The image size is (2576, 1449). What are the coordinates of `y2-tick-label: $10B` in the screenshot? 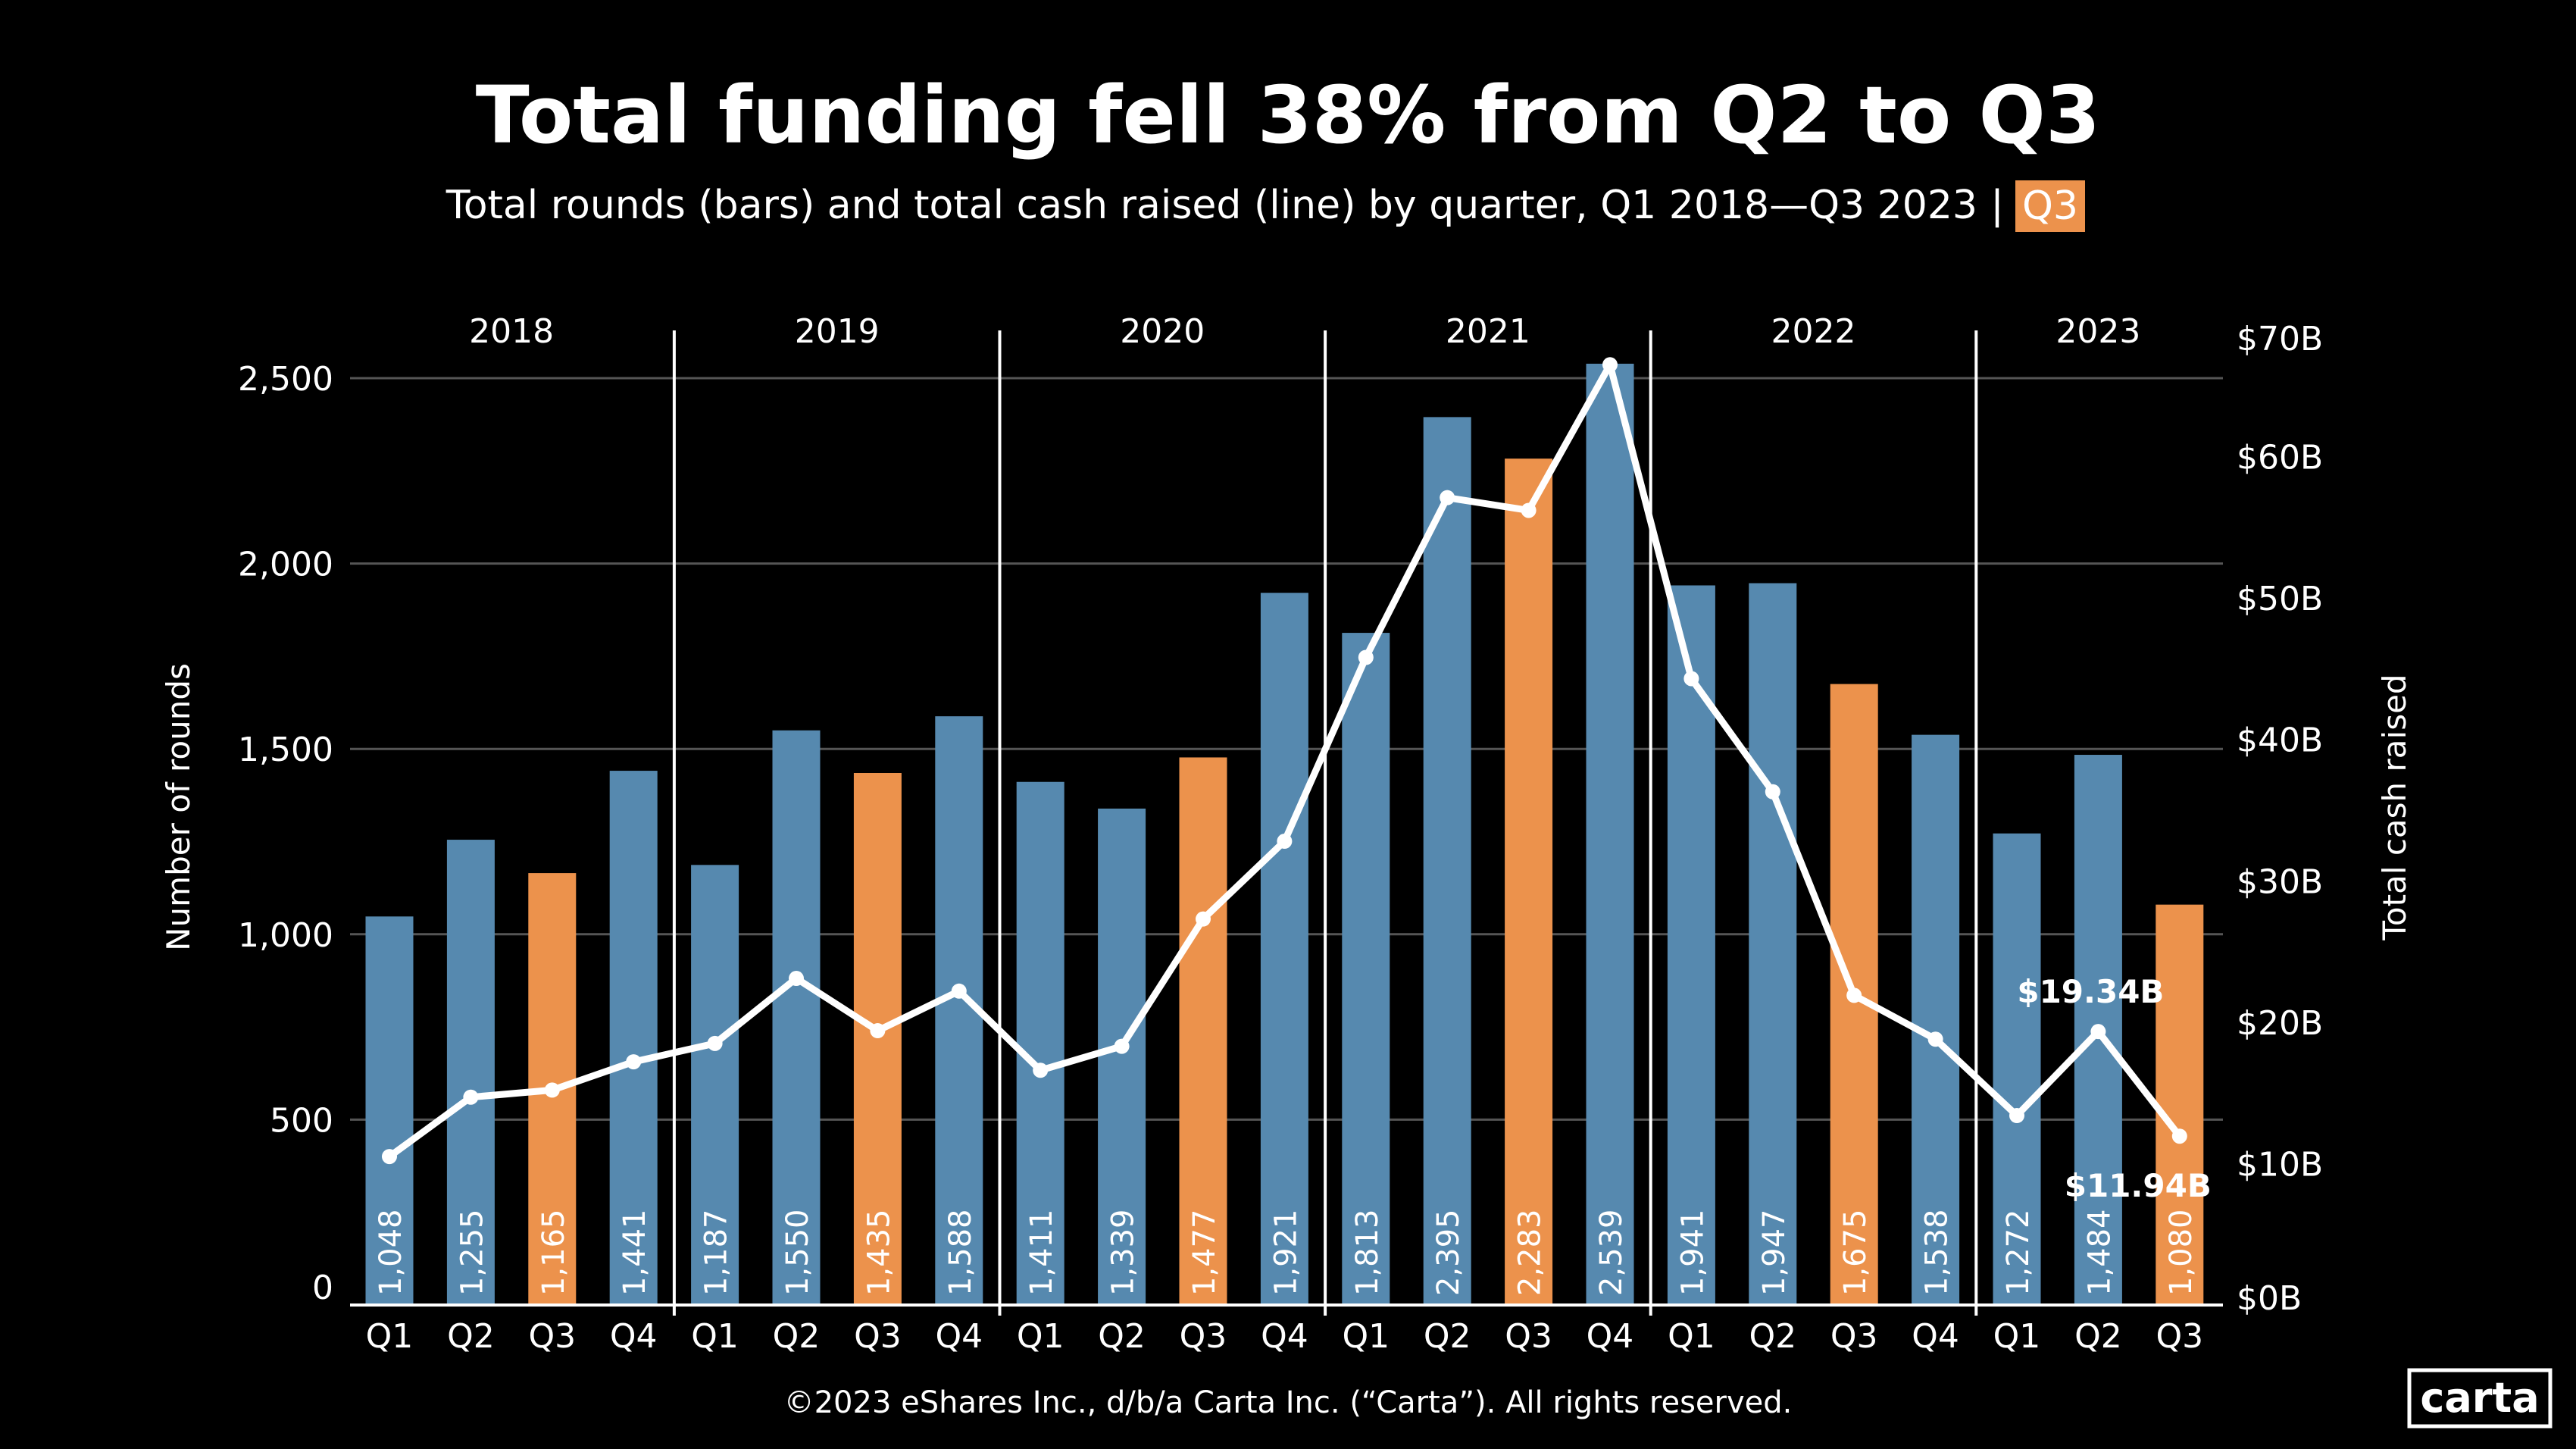 It's located at (2280, 1164).